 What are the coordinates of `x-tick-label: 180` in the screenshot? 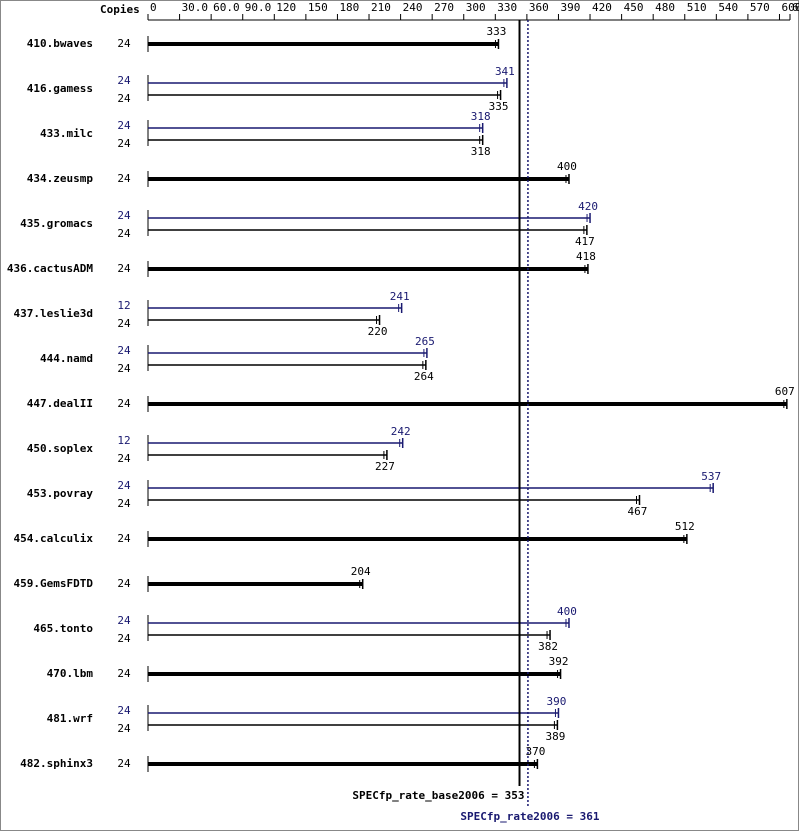 It's located at (349, 7).